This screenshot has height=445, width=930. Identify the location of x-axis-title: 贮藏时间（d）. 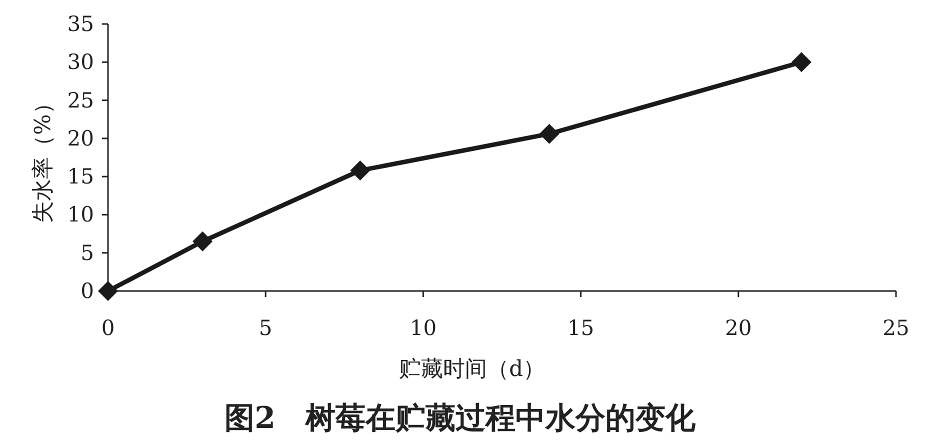
(472, 369).